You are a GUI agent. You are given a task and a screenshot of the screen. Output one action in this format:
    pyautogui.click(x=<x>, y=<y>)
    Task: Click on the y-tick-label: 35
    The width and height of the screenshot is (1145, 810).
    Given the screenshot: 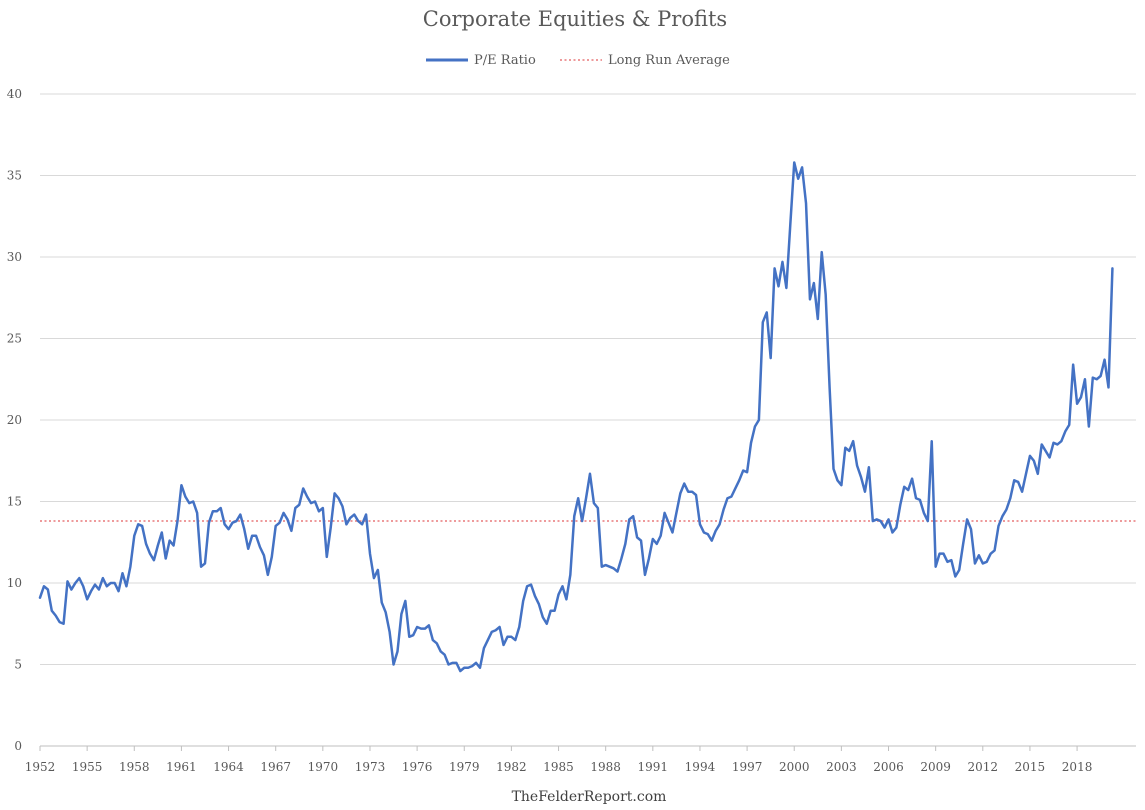 What is the action you would take?
    pyautogui.click(x=14, y=176)
    